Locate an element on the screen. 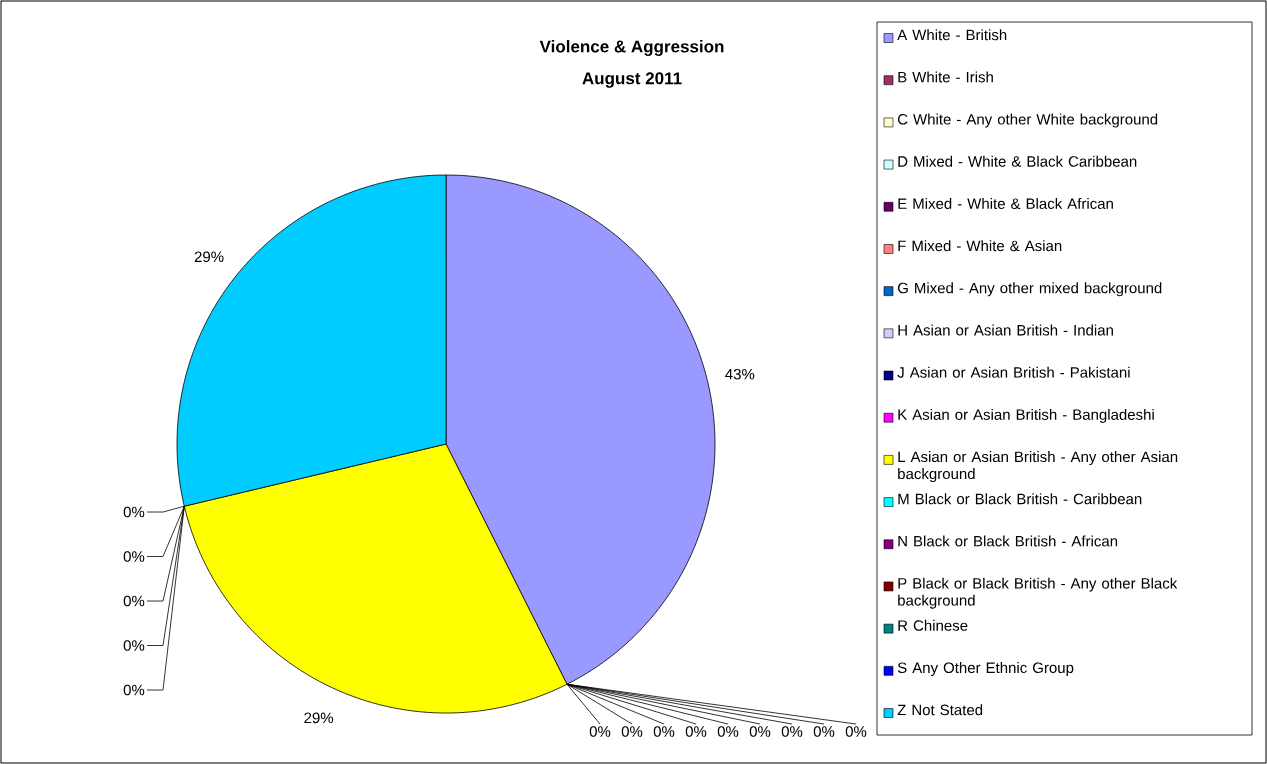 The width and height of the screenshot is (1267, 764). legend-label: S Any Other Ethnic Group is located at coordinates (985, 669).